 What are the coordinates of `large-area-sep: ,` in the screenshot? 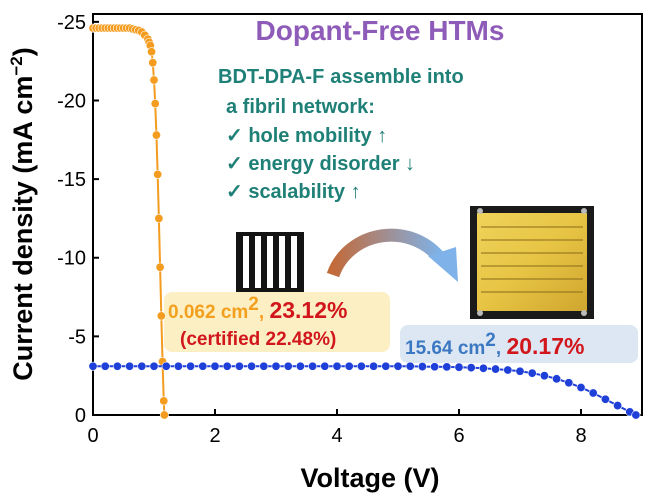 It's located at (501, 348).